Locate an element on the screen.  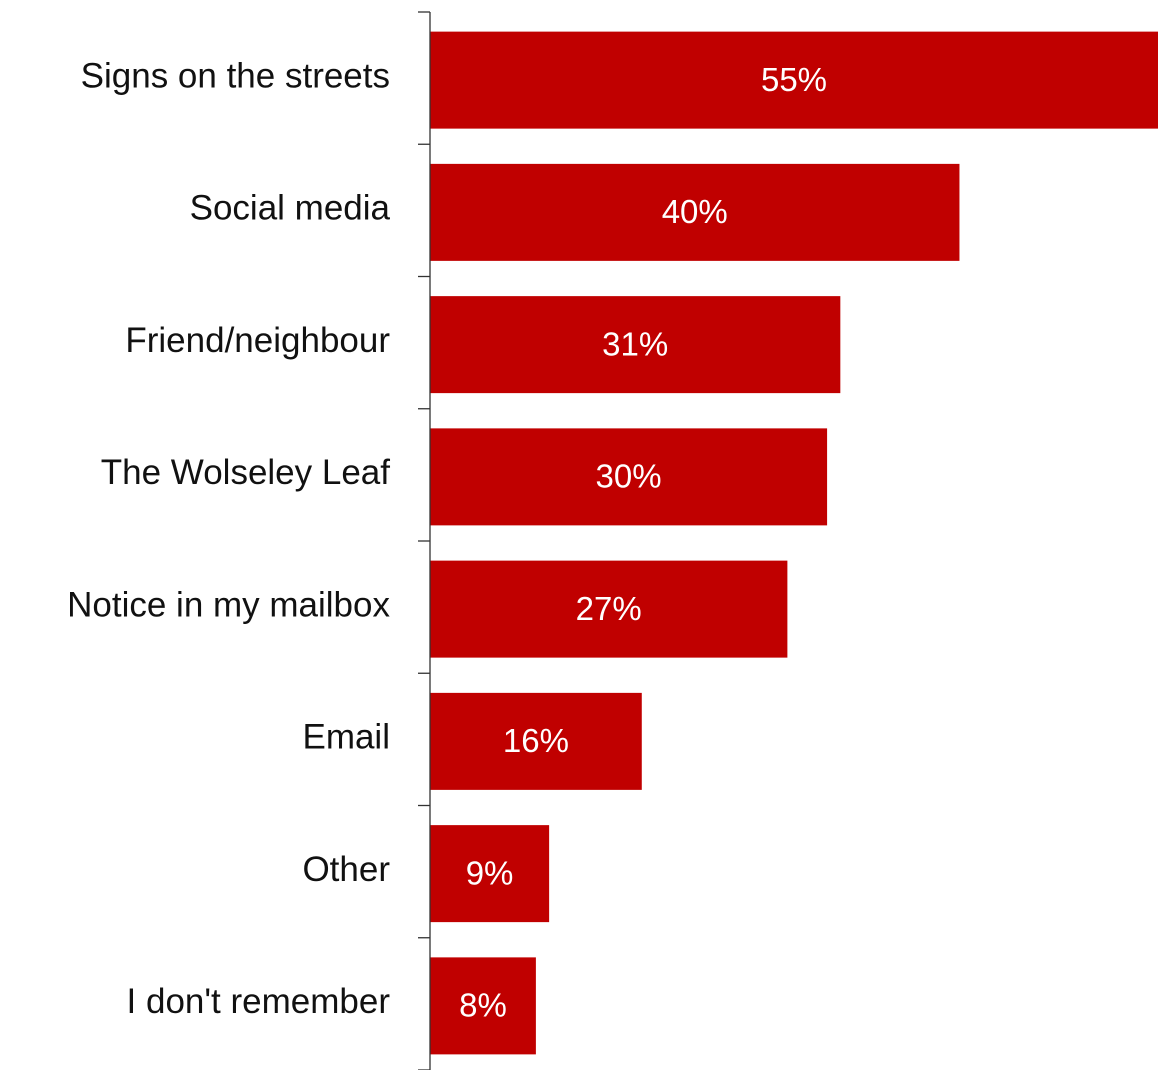
value-label-the-wolseley-leaf: 30% is located at coordinates (629, 476).